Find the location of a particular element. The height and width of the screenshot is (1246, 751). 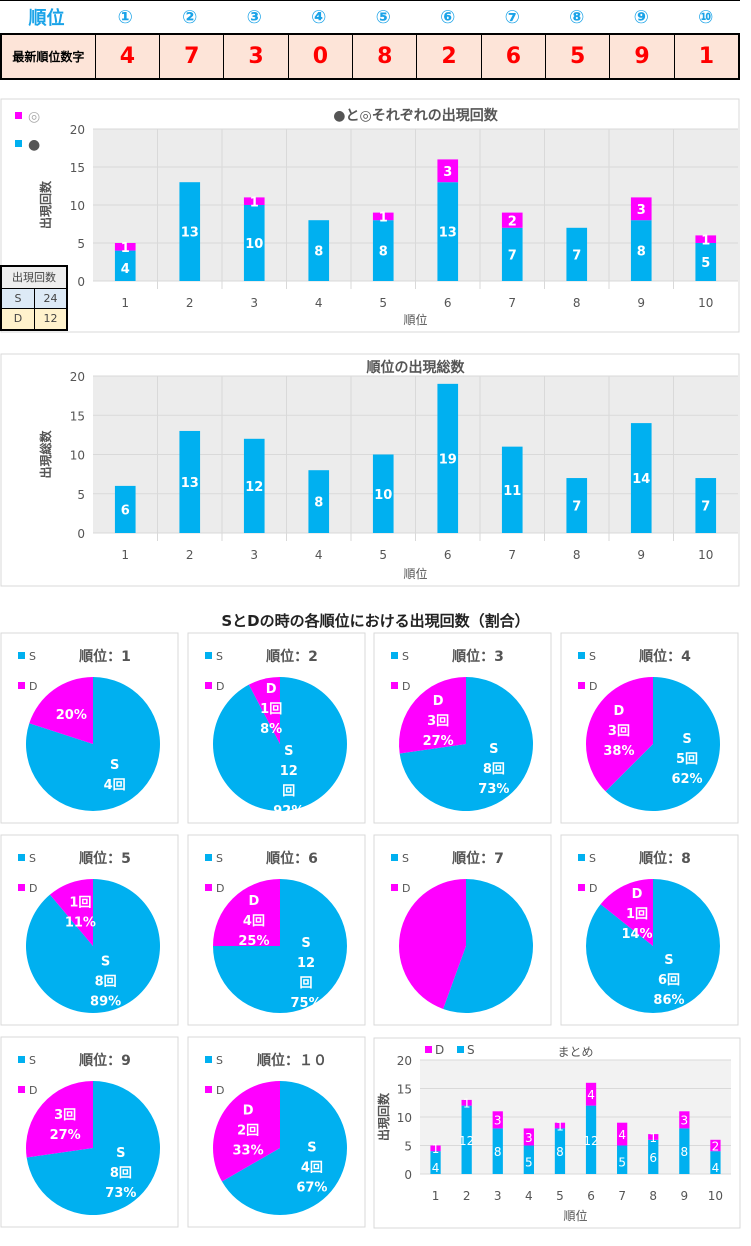

rank-6: ⑥ is located at coordinates (448, 17).